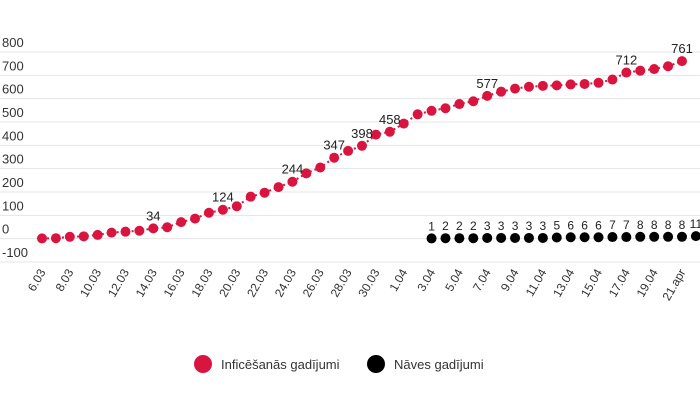 The image size is (700, 406). Describe the element at coordinates (13, 89) in the screenshot. I see `y-tick-label: 600` at that location.